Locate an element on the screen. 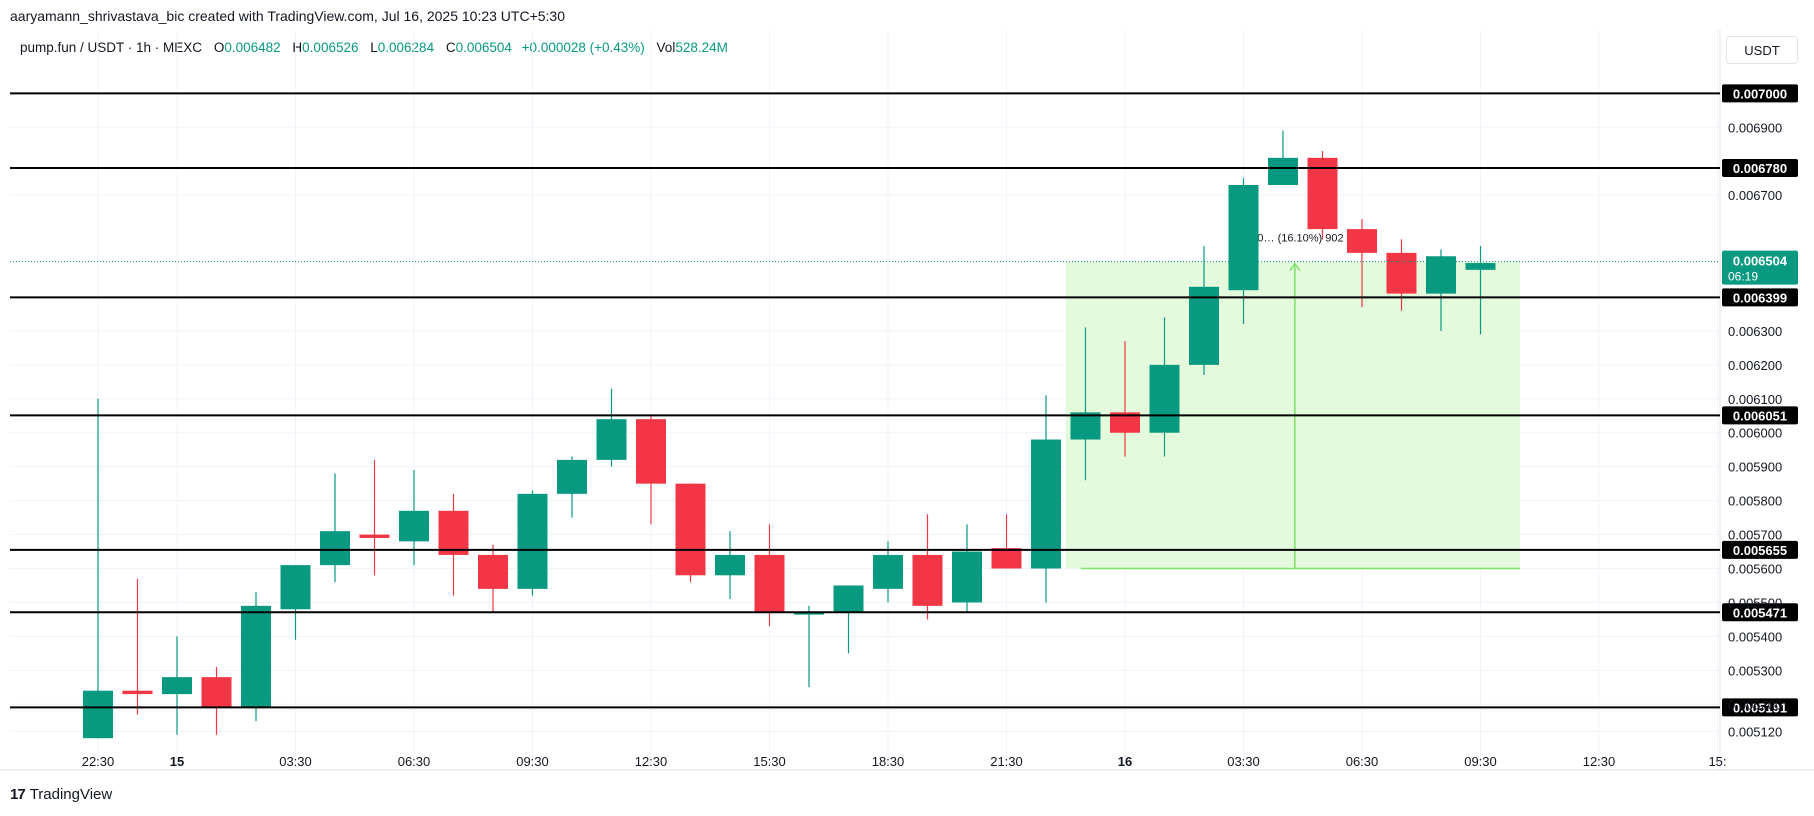 The width and height of the screenshot is (1814, 816). high-label: H is located at coordinates (297, 47).